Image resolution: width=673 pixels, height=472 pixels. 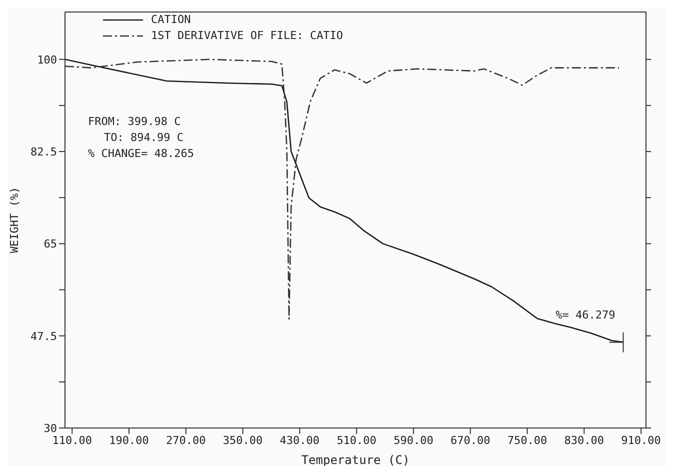 I want to click on y-tick-label: 65, so click(x=50, y=244).